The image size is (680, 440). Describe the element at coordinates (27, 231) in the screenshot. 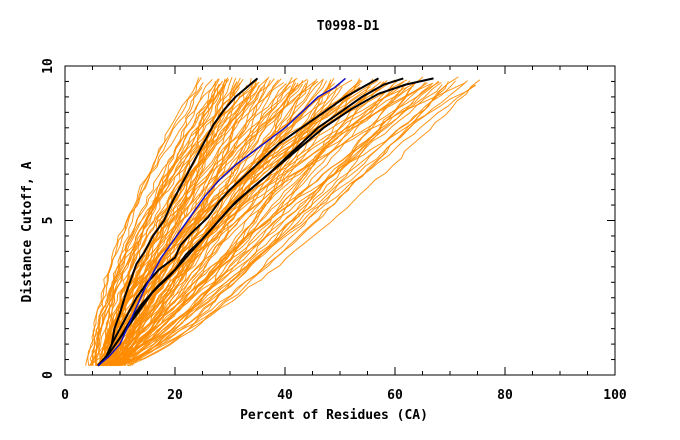

I see `y-axis-label: Distance Cutoff, A` at that location.